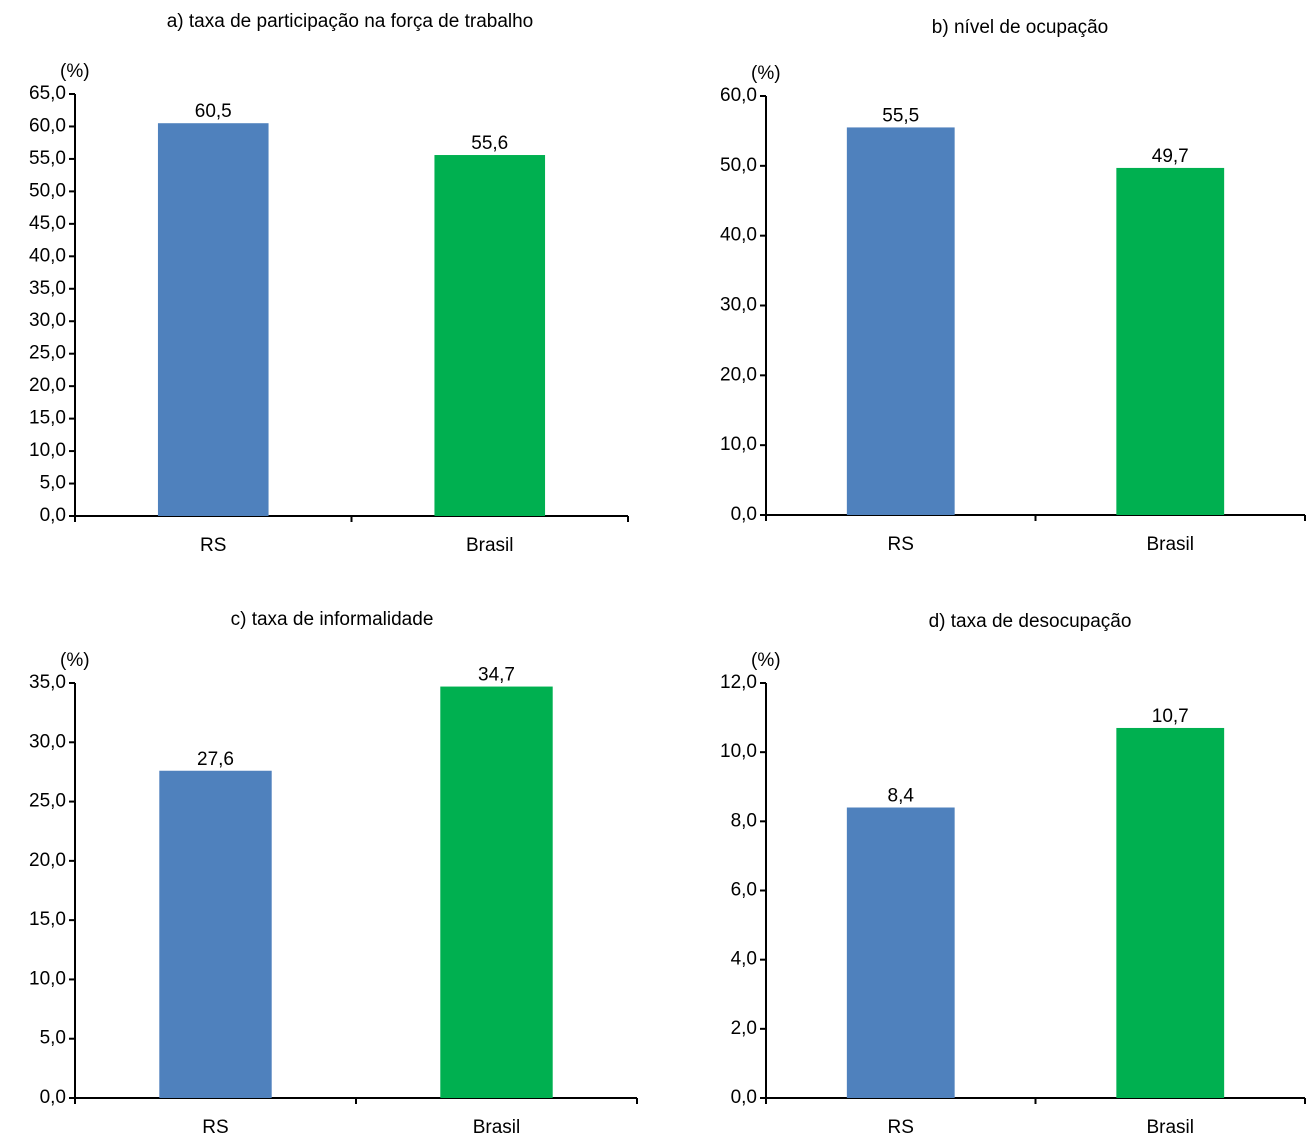 The height and width of the screenshot is (1138, 1309). What do you see at coordinates (1030, 621) in the screenshot?
I see `chart-title: d) taxa de desocupação` at bounding box center [1030, 621].